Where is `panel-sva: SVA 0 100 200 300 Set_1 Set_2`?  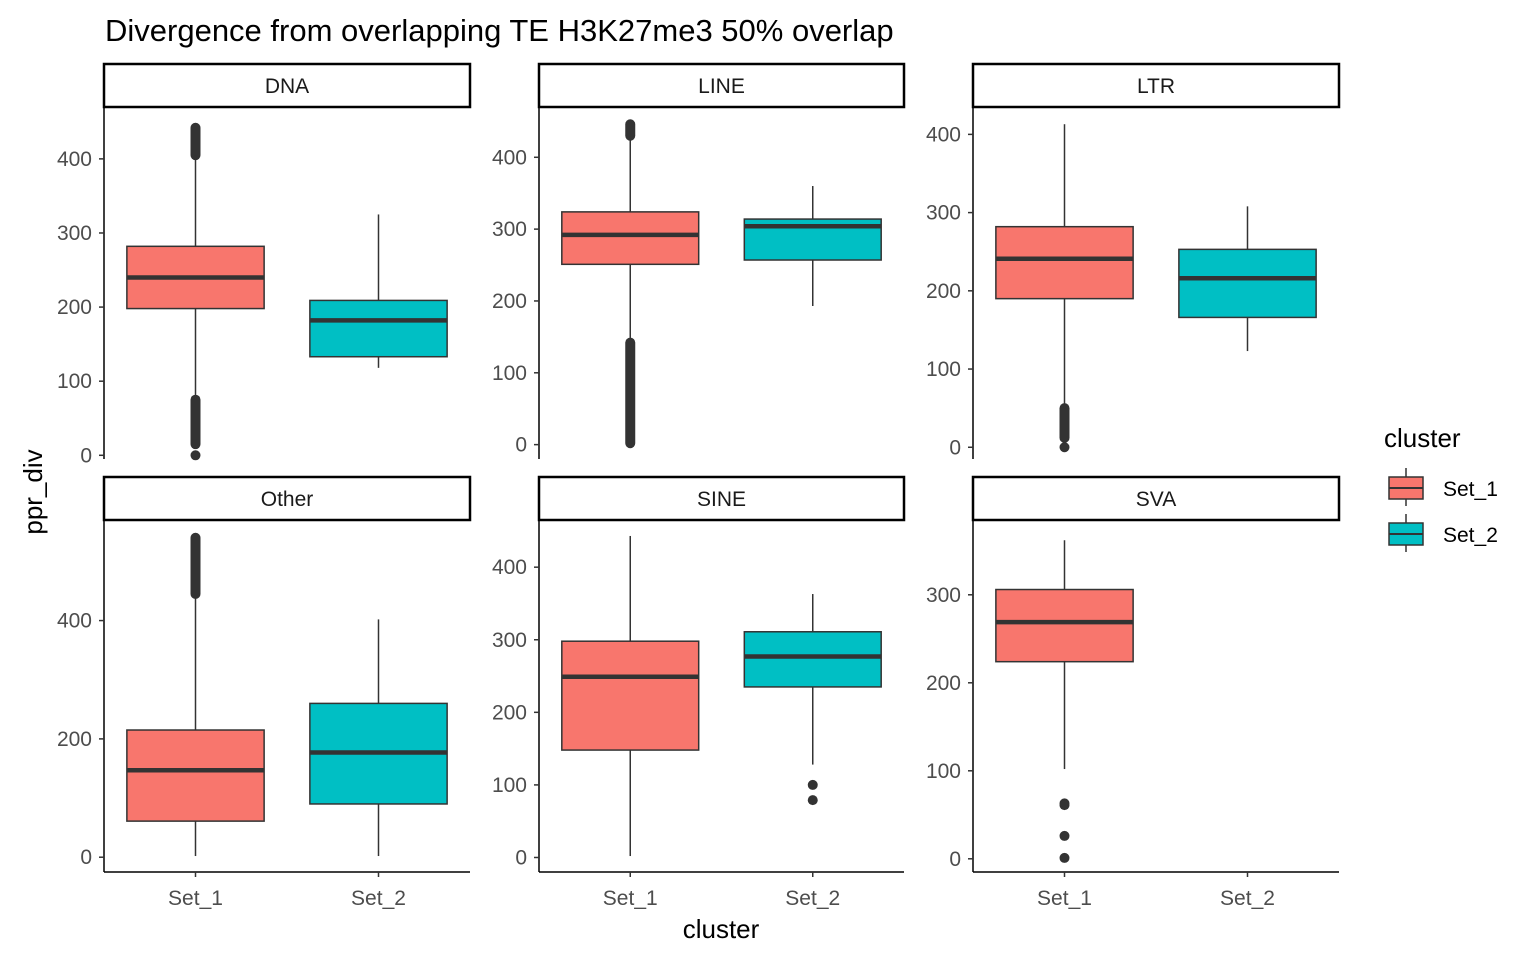
panel-sva: SVA 0 100 200 300 Set_1 Set_2 is located at coordinates (1133, 692).